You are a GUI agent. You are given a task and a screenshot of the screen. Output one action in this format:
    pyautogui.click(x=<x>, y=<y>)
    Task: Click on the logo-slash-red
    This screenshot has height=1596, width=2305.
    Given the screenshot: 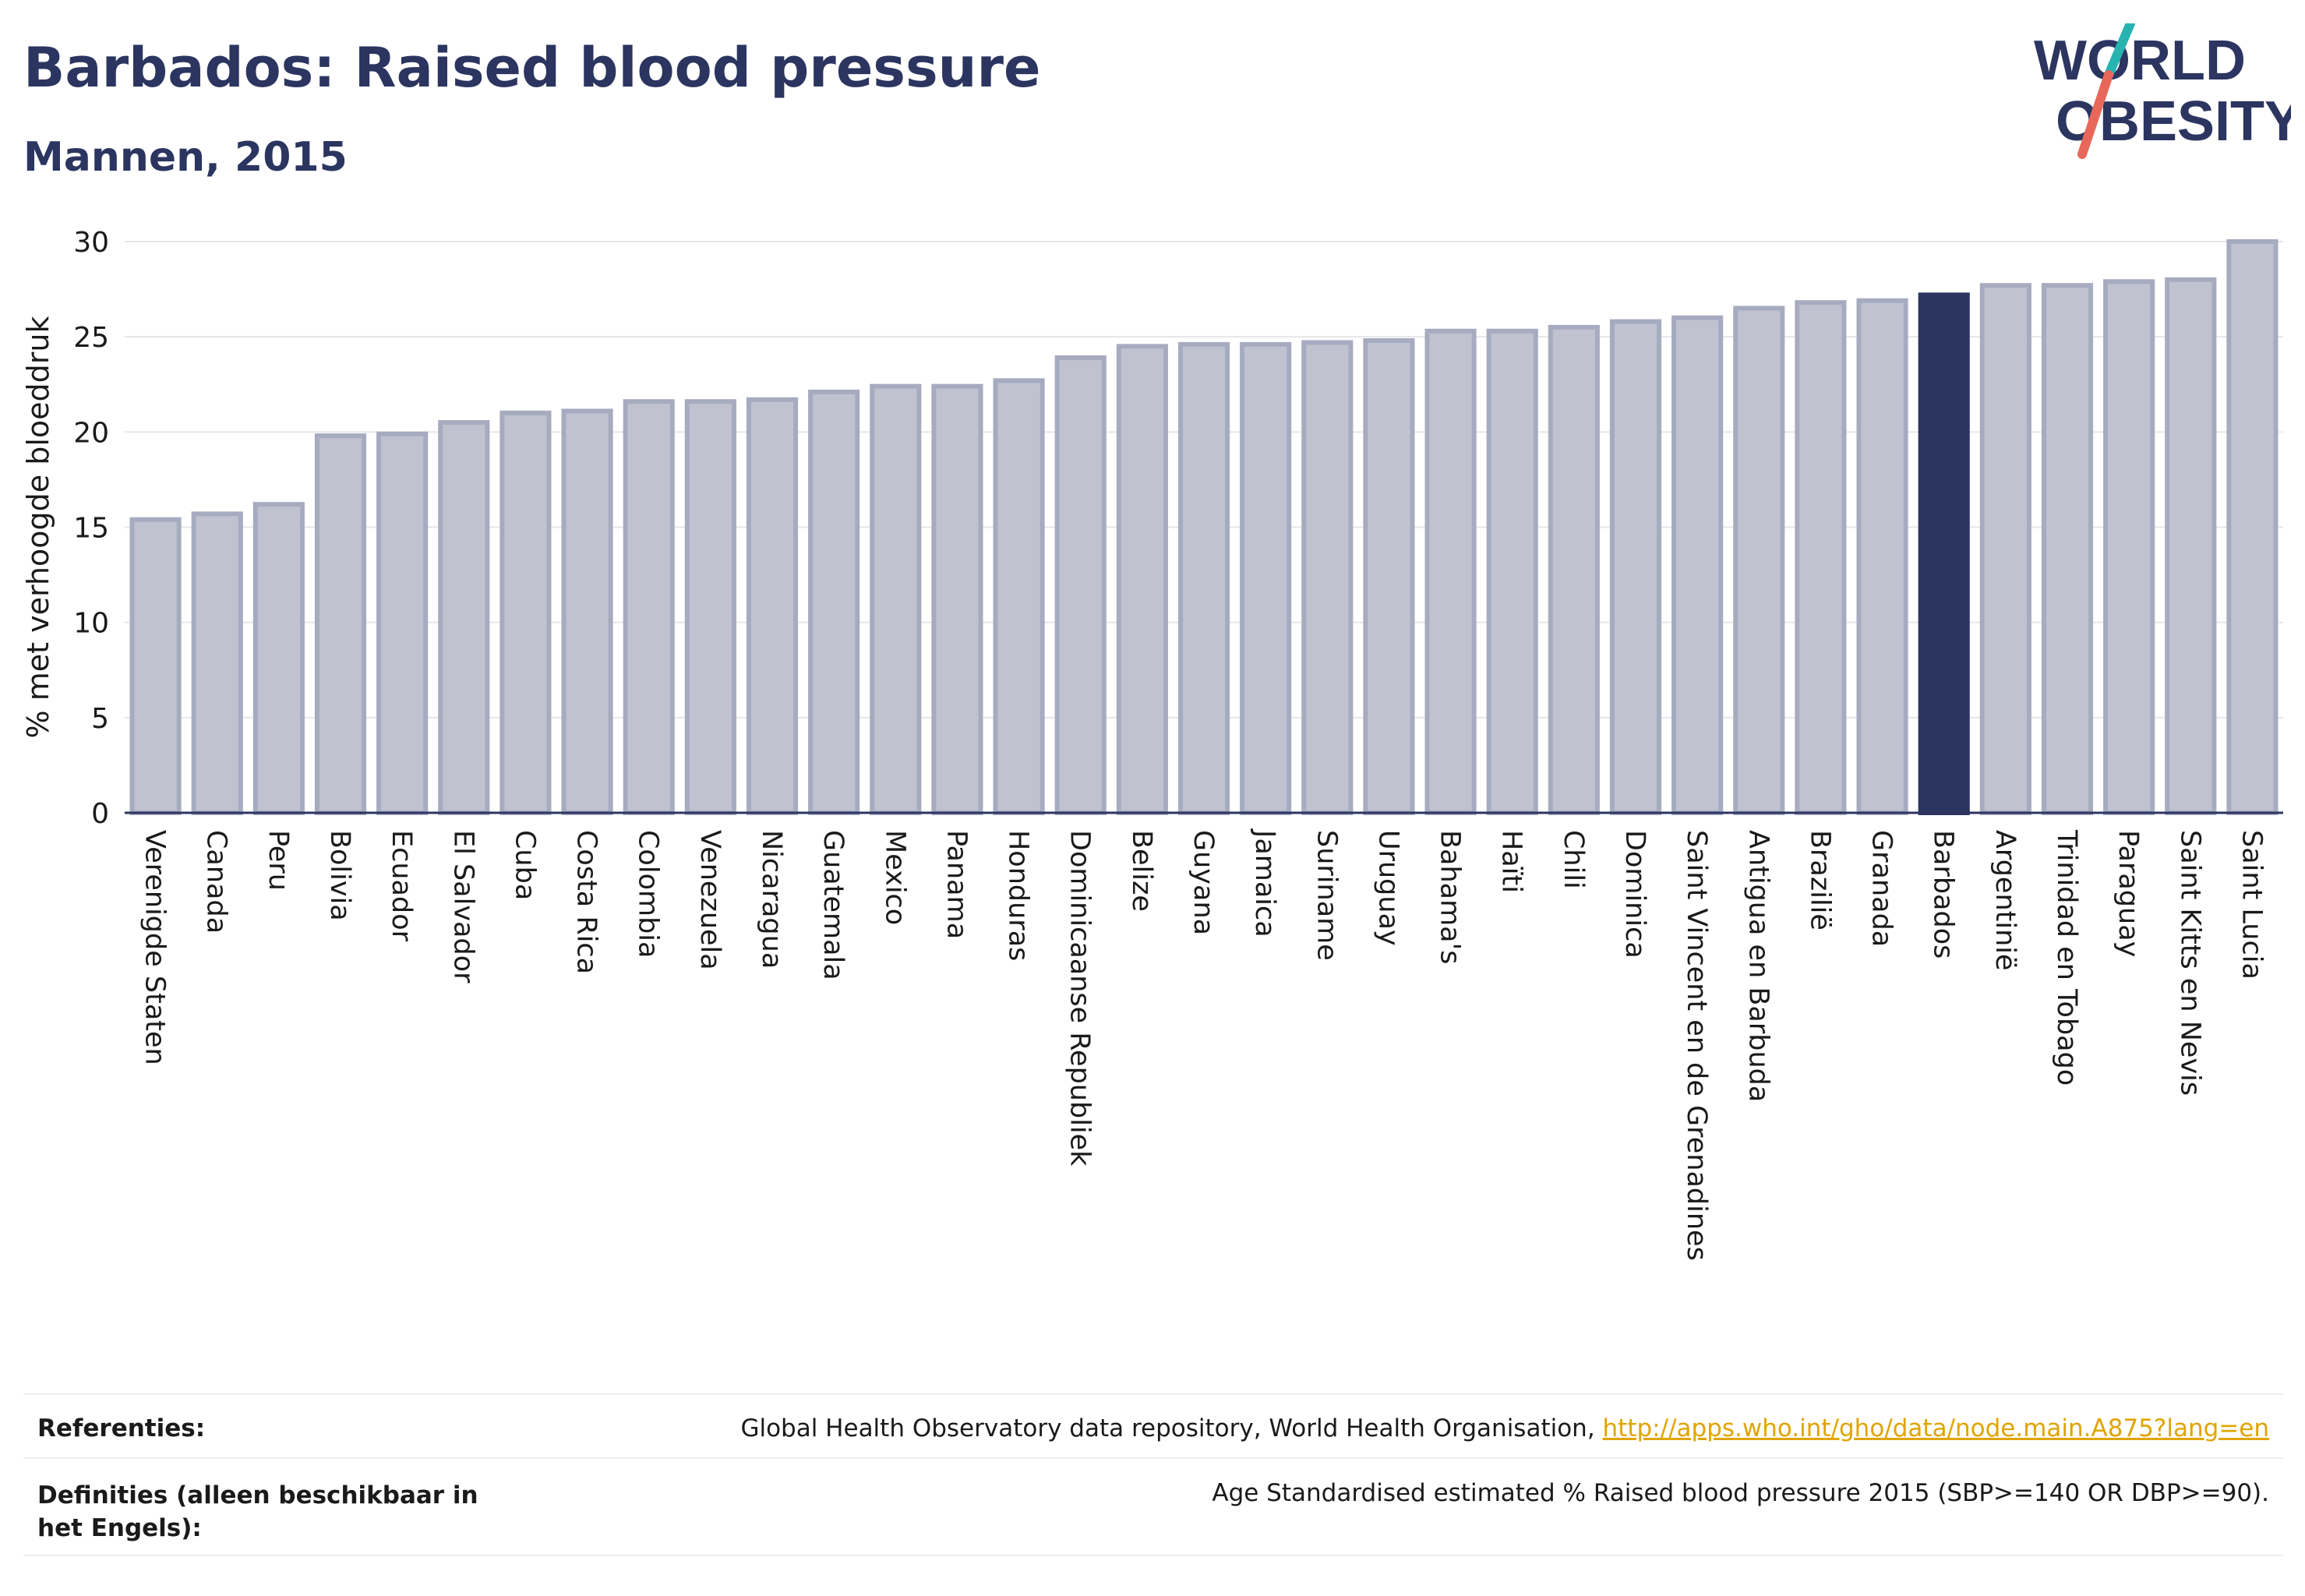 What is the action you would take?
    pyautogui.click(x=2095, y=114)
    